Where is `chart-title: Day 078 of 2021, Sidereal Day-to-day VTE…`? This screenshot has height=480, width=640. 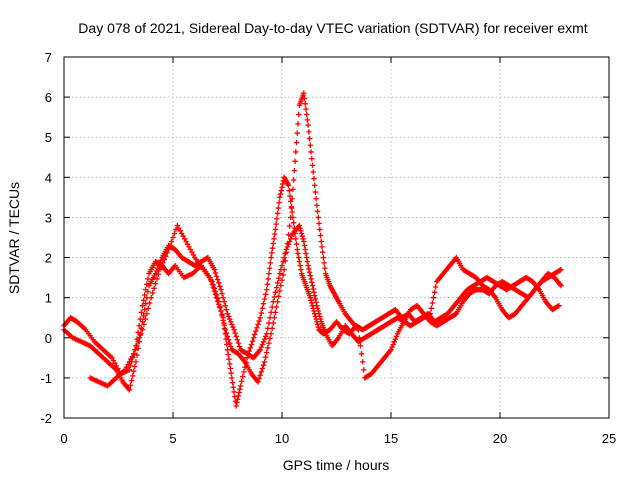 chart-title: Day 078 of 2021, Sidereal Day-to-day VTE… is located at coordinates (332, 28).